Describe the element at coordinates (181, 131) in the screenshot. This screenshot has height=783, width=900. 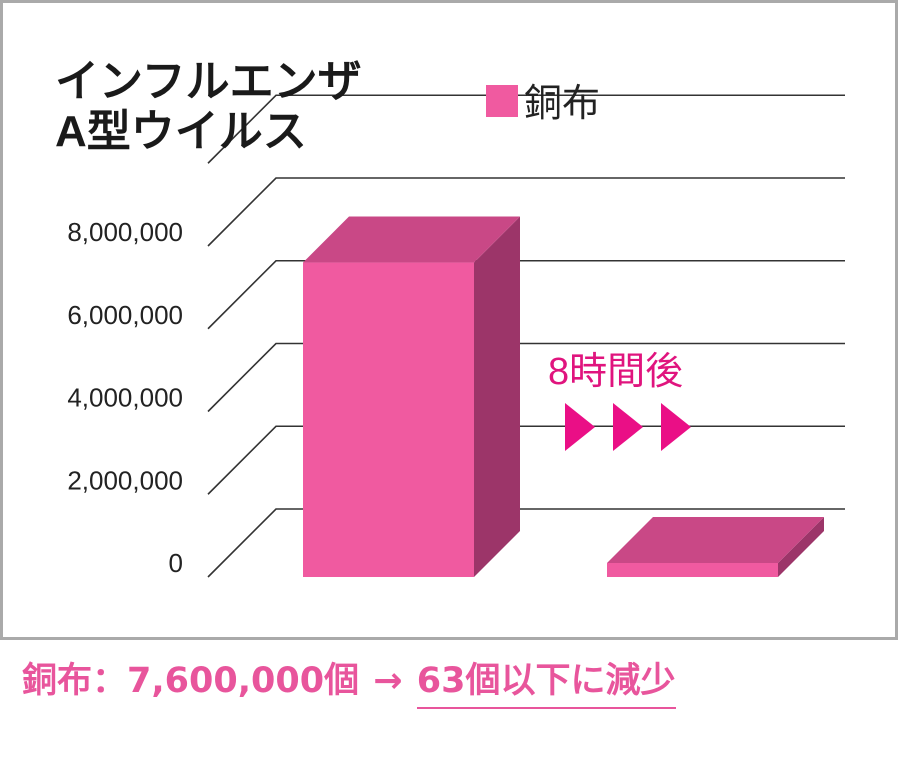
I see `chart-title-line: A型ウイルス` at that location.